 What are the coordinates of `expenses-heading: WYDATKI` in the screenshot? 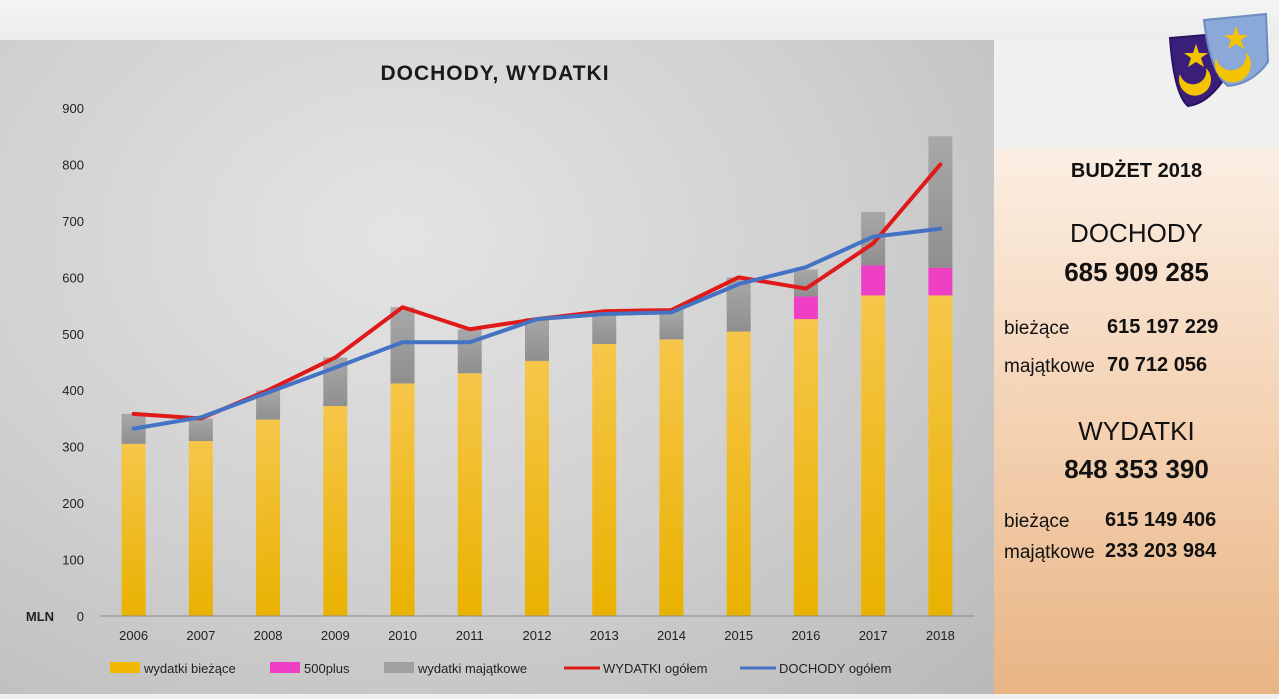 It's located at (1136, 431).